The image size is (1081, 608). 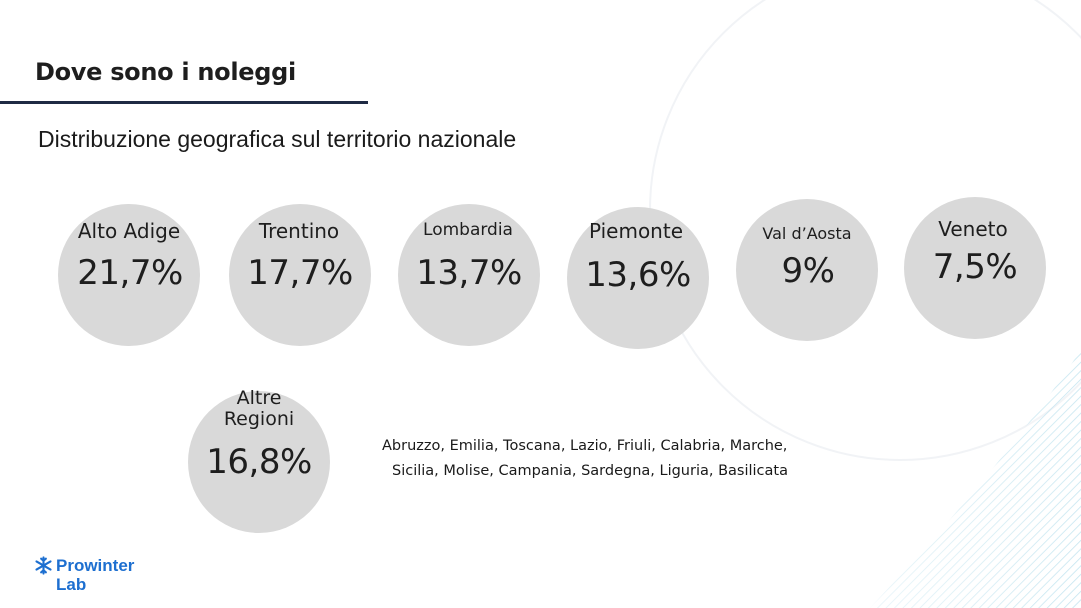 I want to click on logo-sub: Lab, so click(x=71, y=584).